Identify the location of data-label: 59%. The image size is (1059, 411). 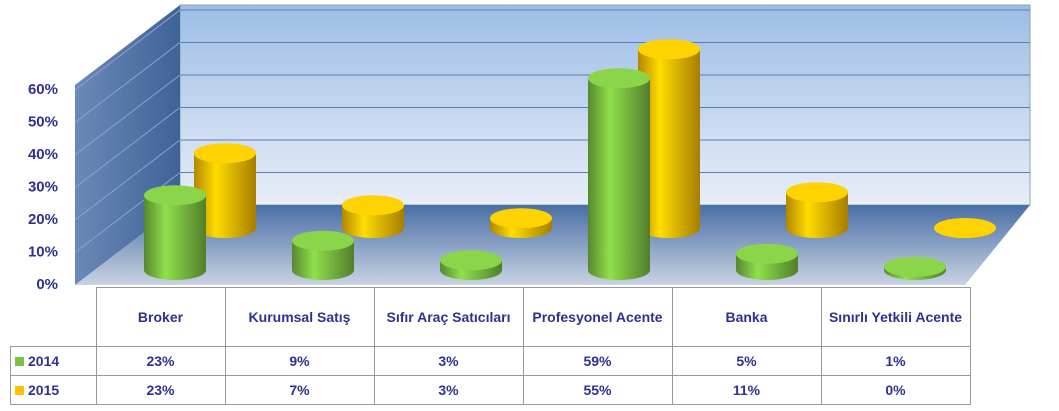
(597, 360).